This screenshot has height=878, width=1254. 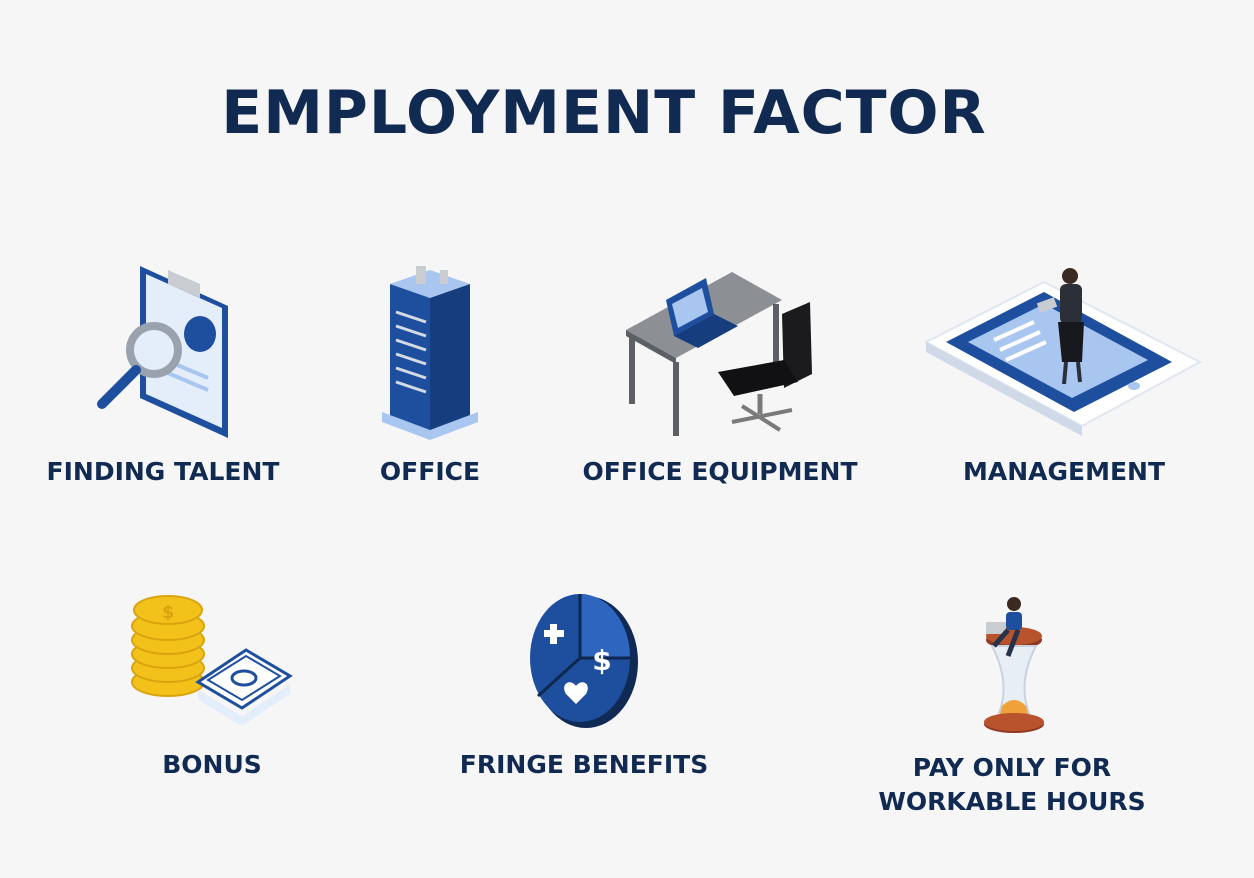 What do you see at coordinates (212, 764) in the screenshot?
I see `factor-label: BONUS` at bounding box center [212, 764].